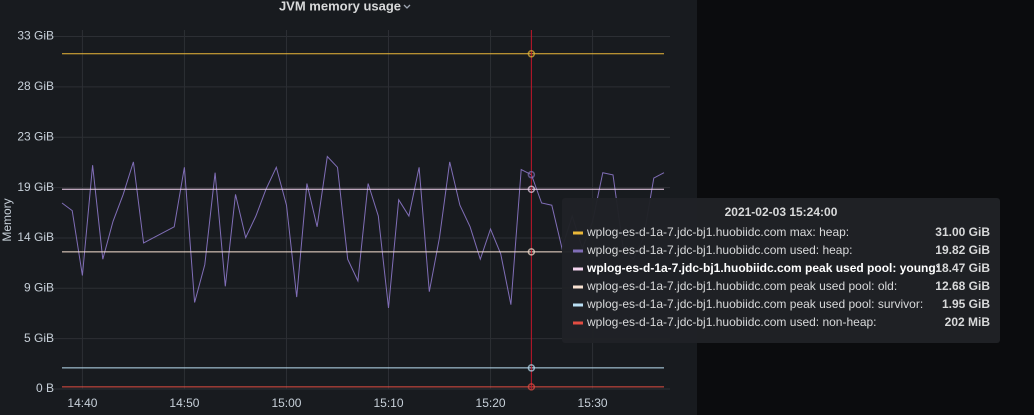 Image resolution: width=1034 pixels, height=415 pixels. I want to click on y-tick-label: 23 GiB, so click(35, 136).